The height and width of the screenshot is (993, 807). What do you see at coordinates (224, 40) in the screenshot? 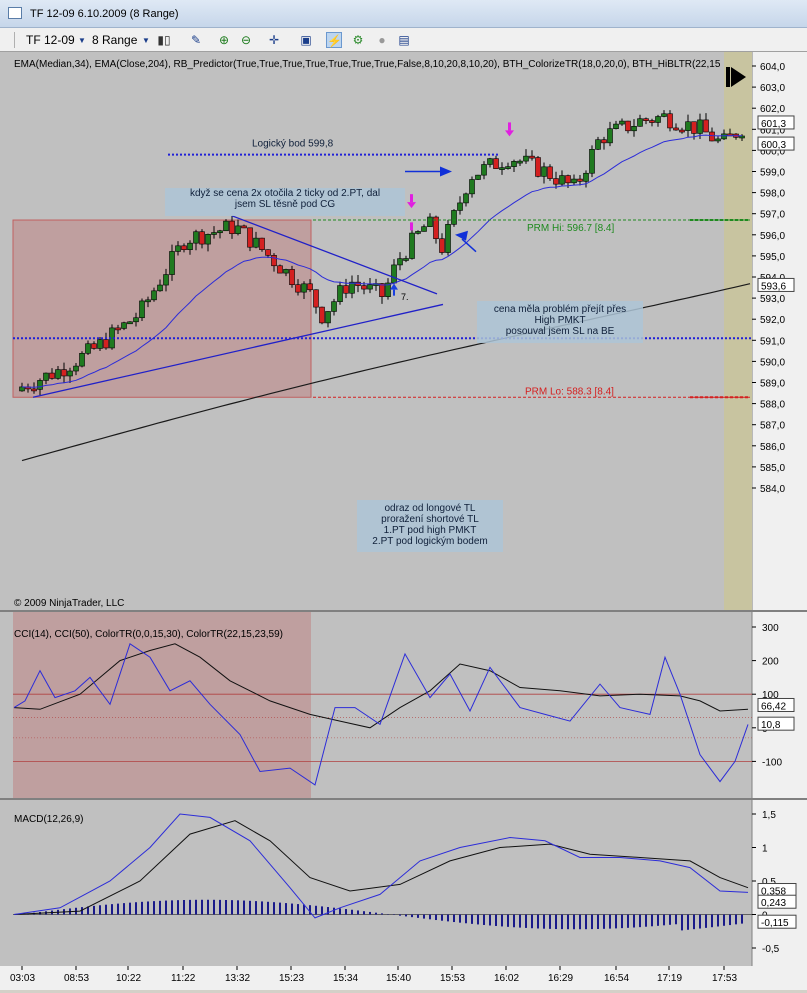
I see `zoom-in-icon: ⊕` at bounding box center [224, 40].